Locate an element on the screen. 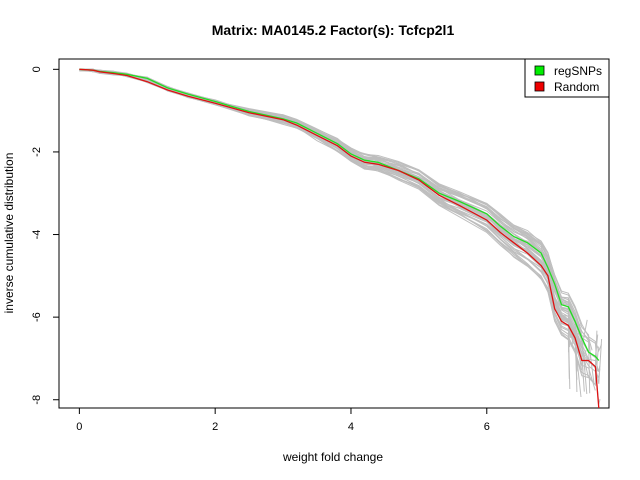 This screenshot has height=480, width=640. x-axis: 0 2 4 6 is located at coordinates (283, 420).